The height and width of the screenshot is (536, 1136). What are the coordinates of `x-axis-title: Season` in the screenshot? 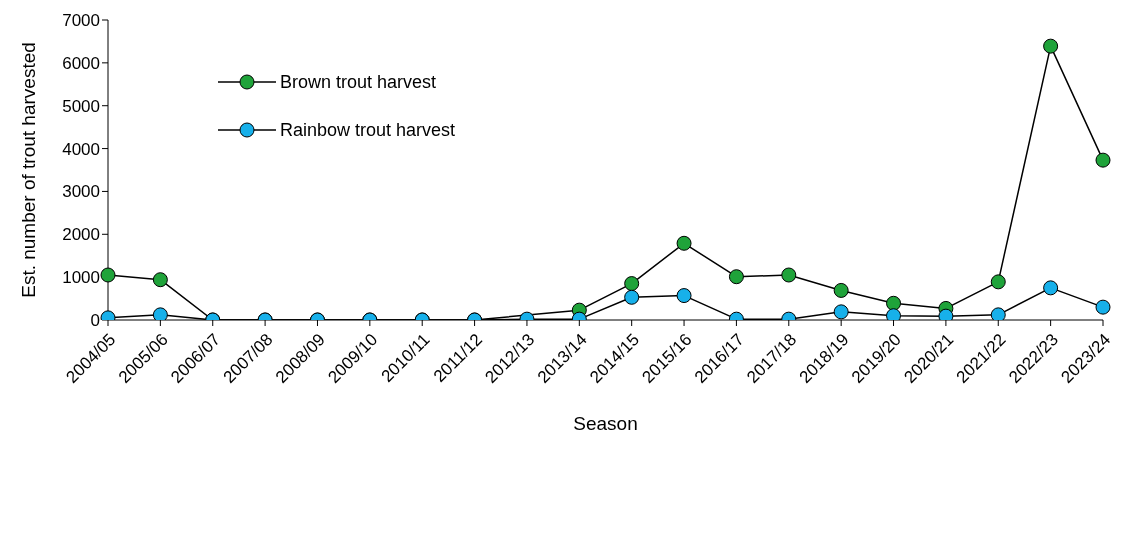 It's located at (605, 423).